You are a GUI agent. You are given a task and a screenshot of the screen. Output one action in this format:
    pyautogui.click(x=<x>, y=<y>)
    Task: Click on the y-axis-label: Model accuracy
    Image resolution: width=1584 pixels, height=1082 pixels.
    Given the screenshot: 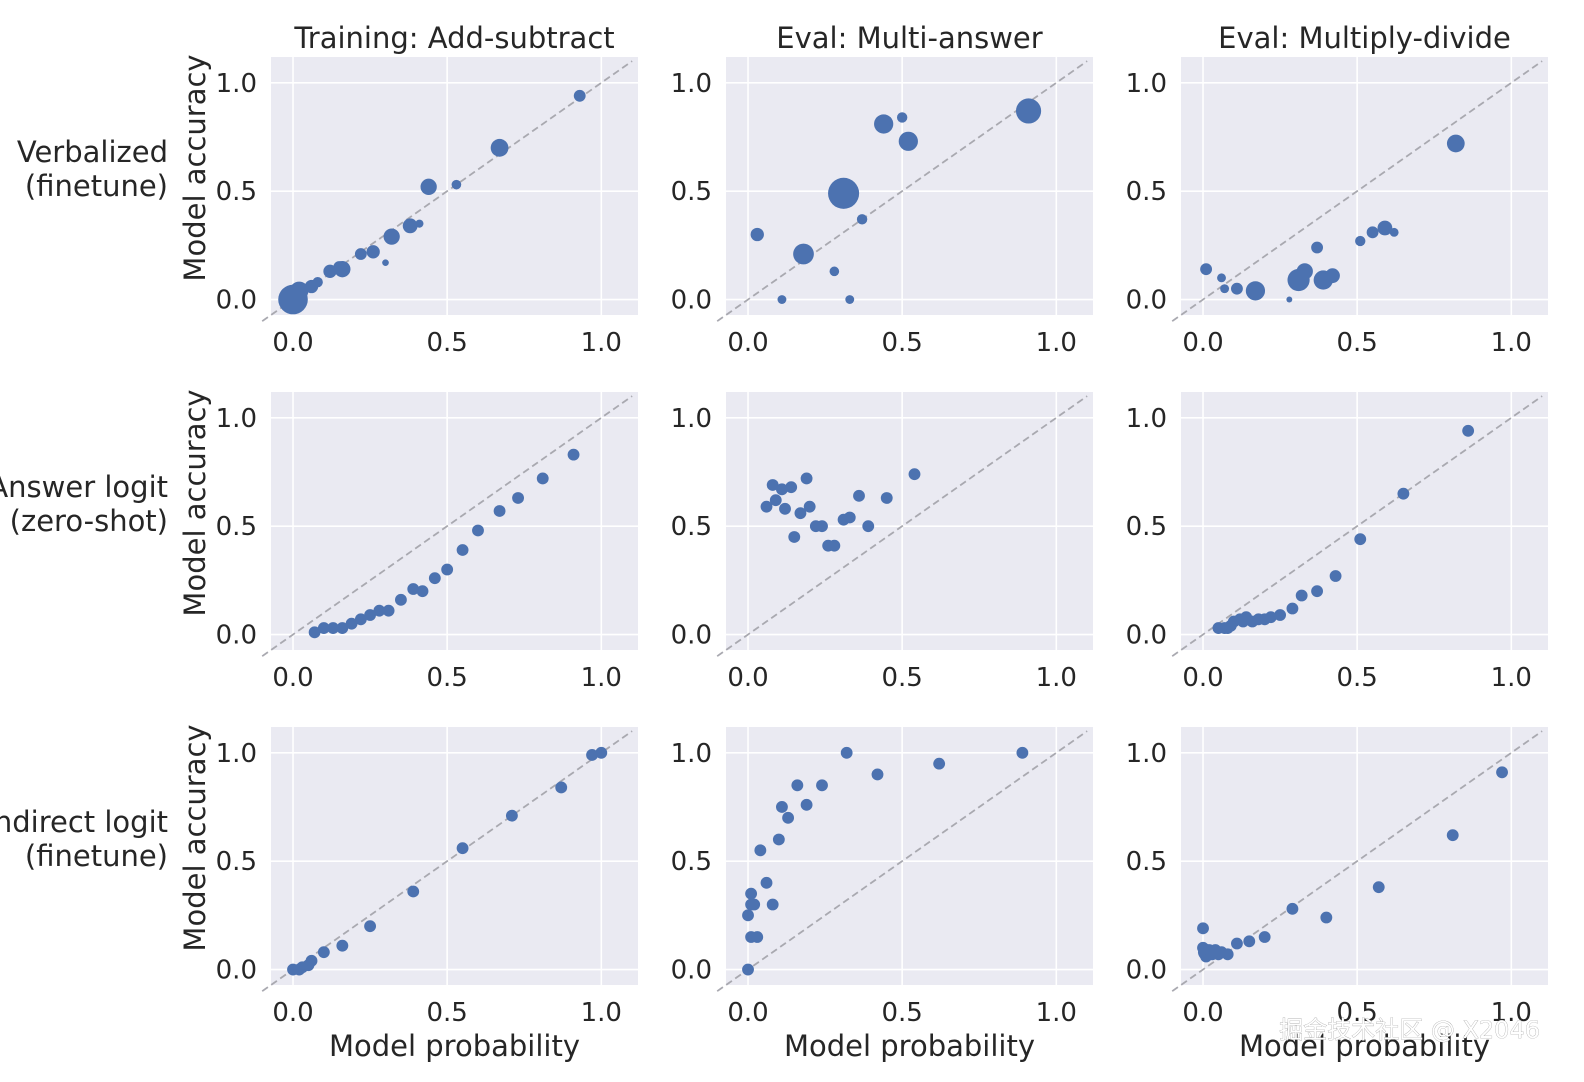 What is the action you would take?
    pyautogui.click(x=195, y=502)
    